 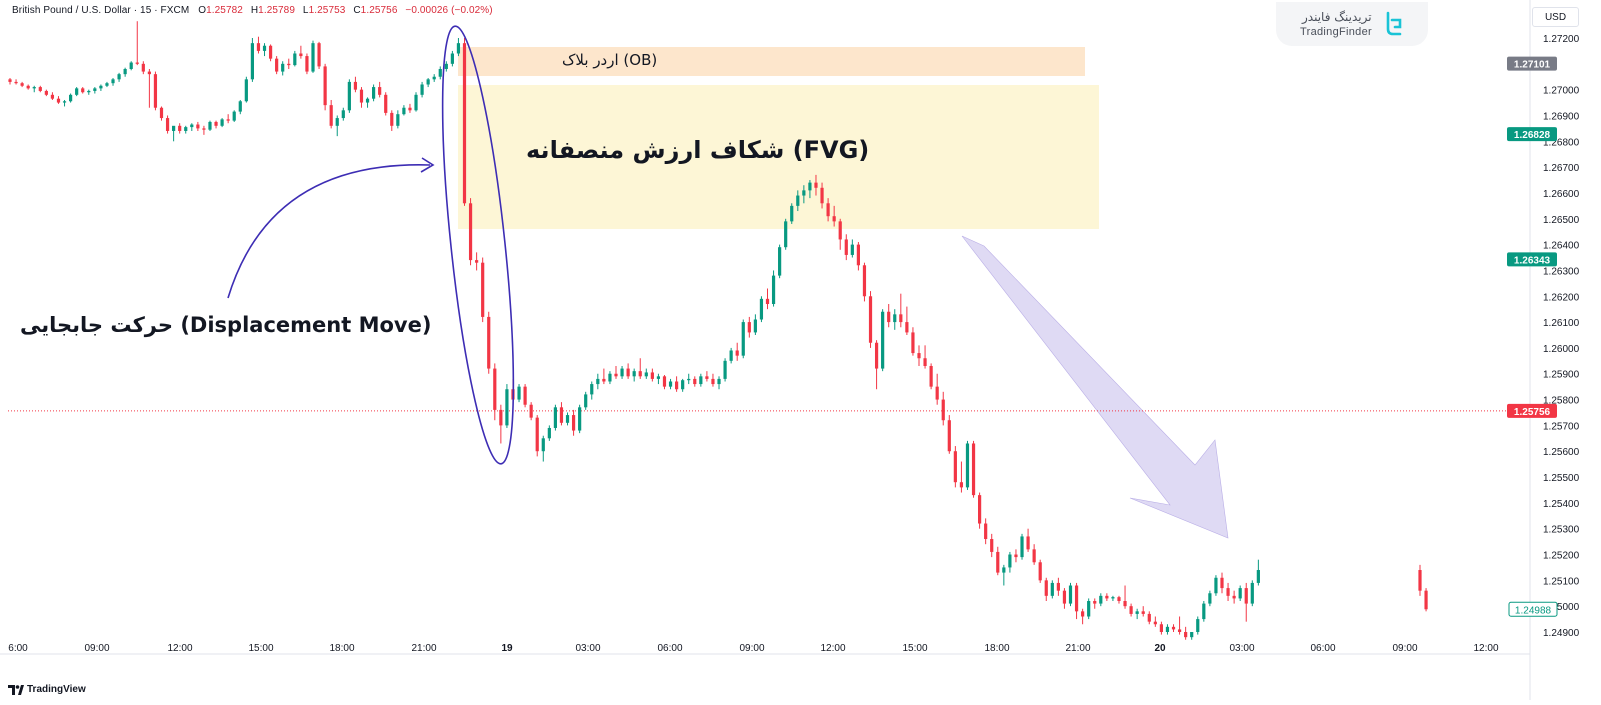 What do you see at coordinates (1555, 17) in the screenshot?
I see `currency-button: USD` at bounding box center [1555, 17].